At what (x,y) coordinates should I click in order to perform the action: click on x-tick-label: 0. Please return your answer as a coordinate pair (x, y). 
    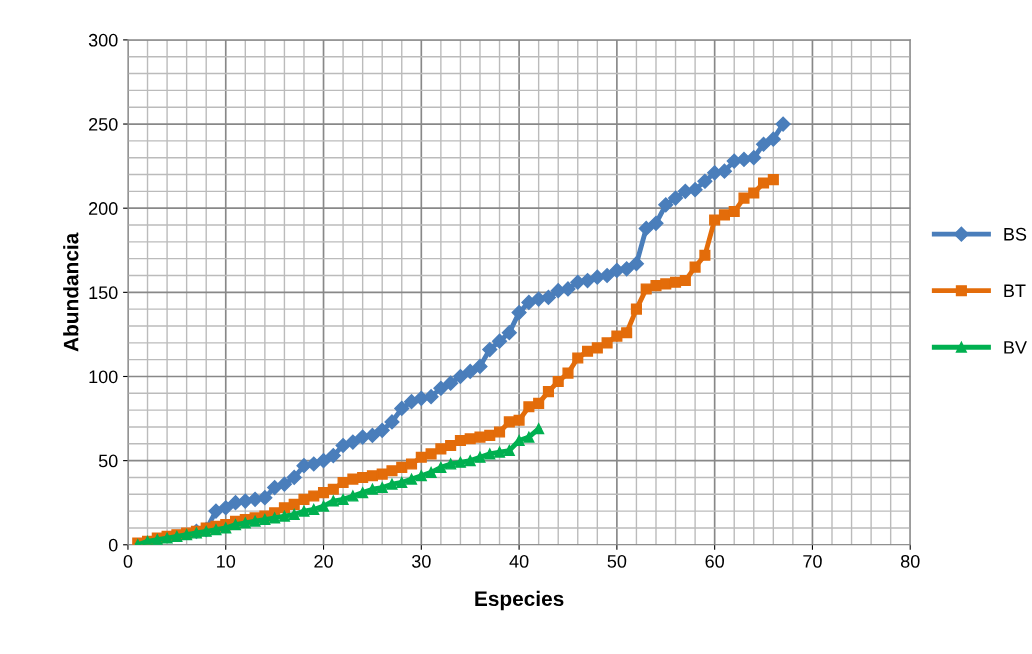
    Looking at the image, I should click on (128, 561).